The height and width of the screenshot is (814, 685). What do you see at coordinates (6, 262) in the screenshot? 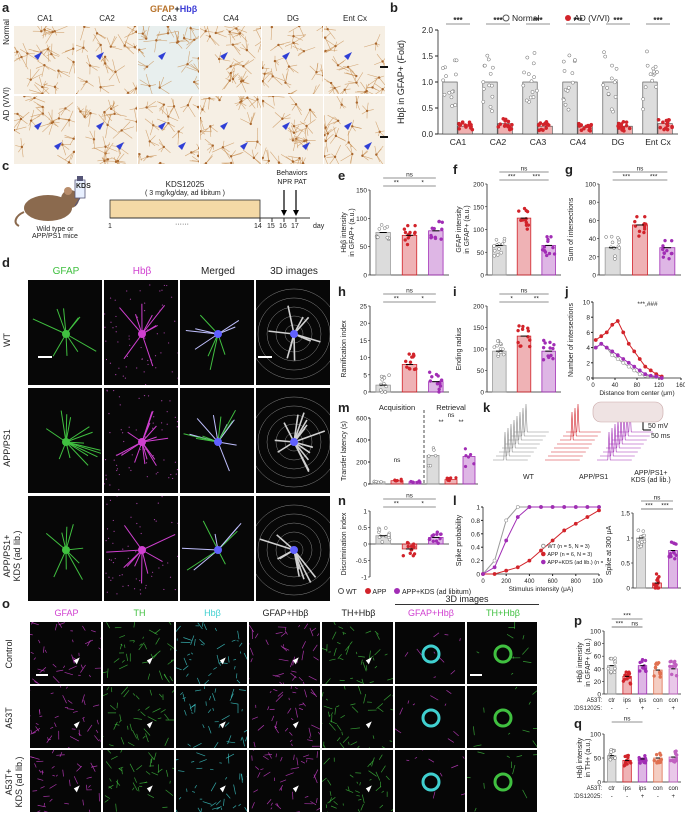
I see `panel-label-d: d` at bounding box center [6, 262].